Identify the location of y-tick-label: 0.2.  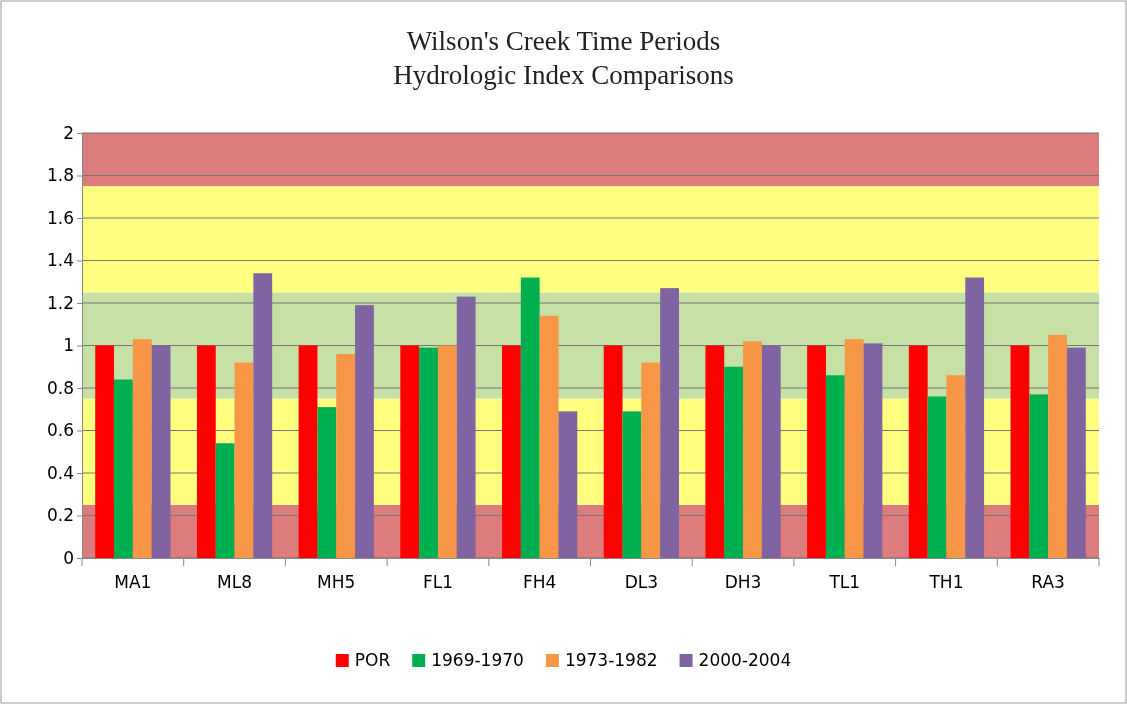
(60, 515).